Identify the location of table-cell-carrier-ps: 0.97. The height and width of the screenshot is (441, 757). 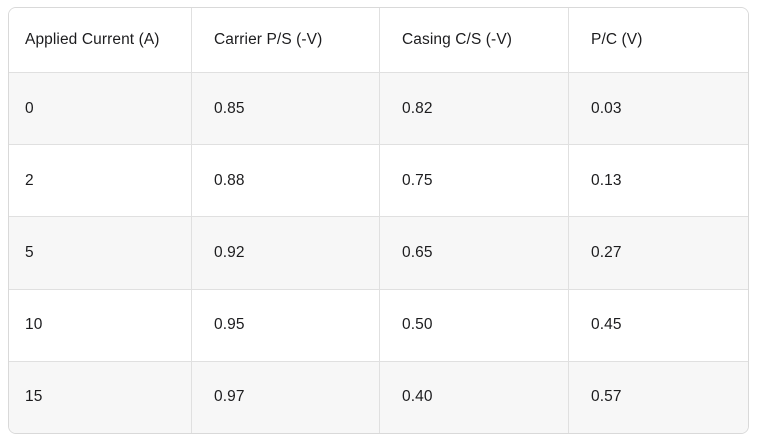
(285, 397).